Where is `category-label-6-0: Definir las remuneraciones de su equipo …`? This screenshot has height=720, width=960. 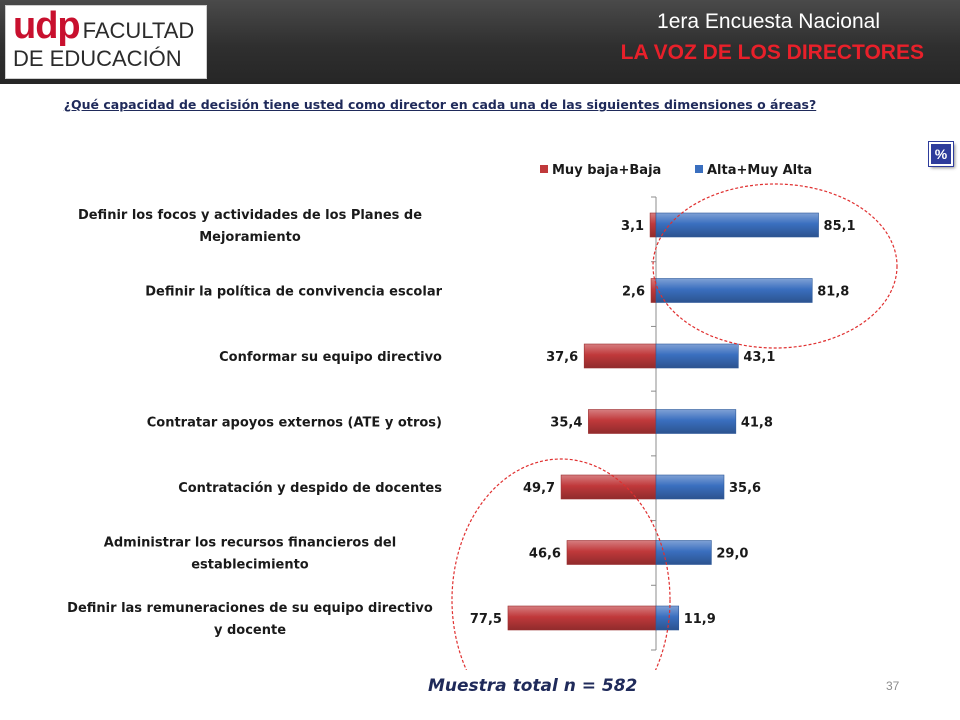
category-label-6-0: Definir las remuneraciones de su equipo … is located at coordinates (250, 608).